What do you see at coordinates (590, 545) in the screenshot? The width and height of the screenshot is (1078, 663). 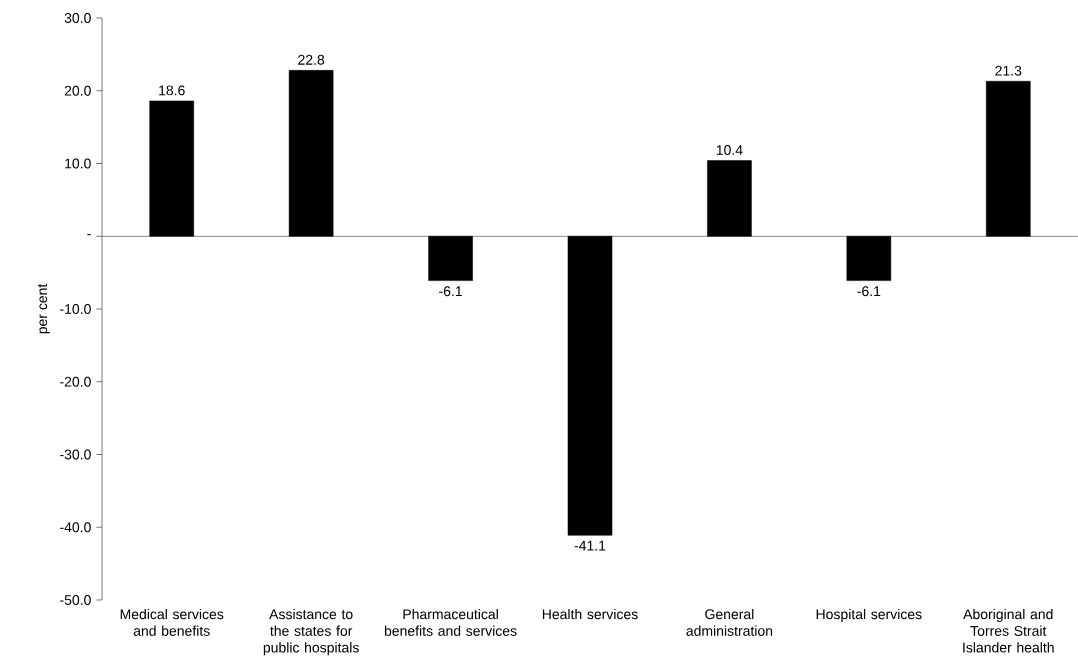 I see `data-label: -41.1` at bounding box center [590, 545].